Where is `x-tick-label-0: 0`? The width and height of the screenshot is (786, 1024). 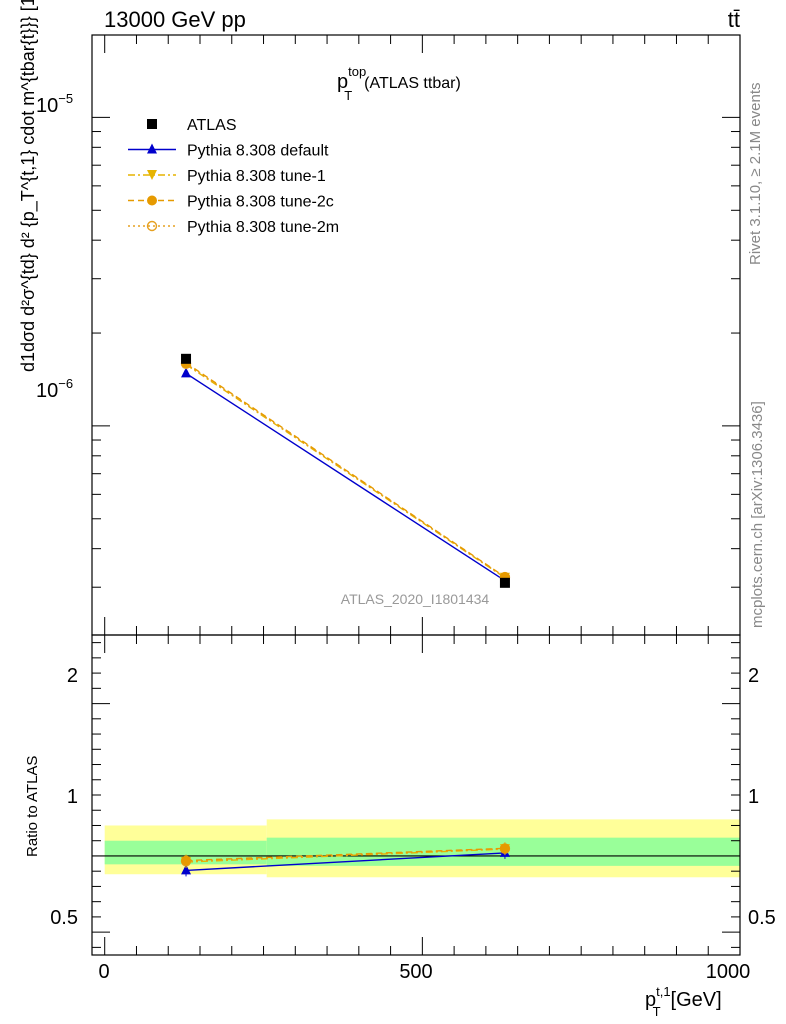
x-tick-label-0: 0 is located at coordinates (103, 972).